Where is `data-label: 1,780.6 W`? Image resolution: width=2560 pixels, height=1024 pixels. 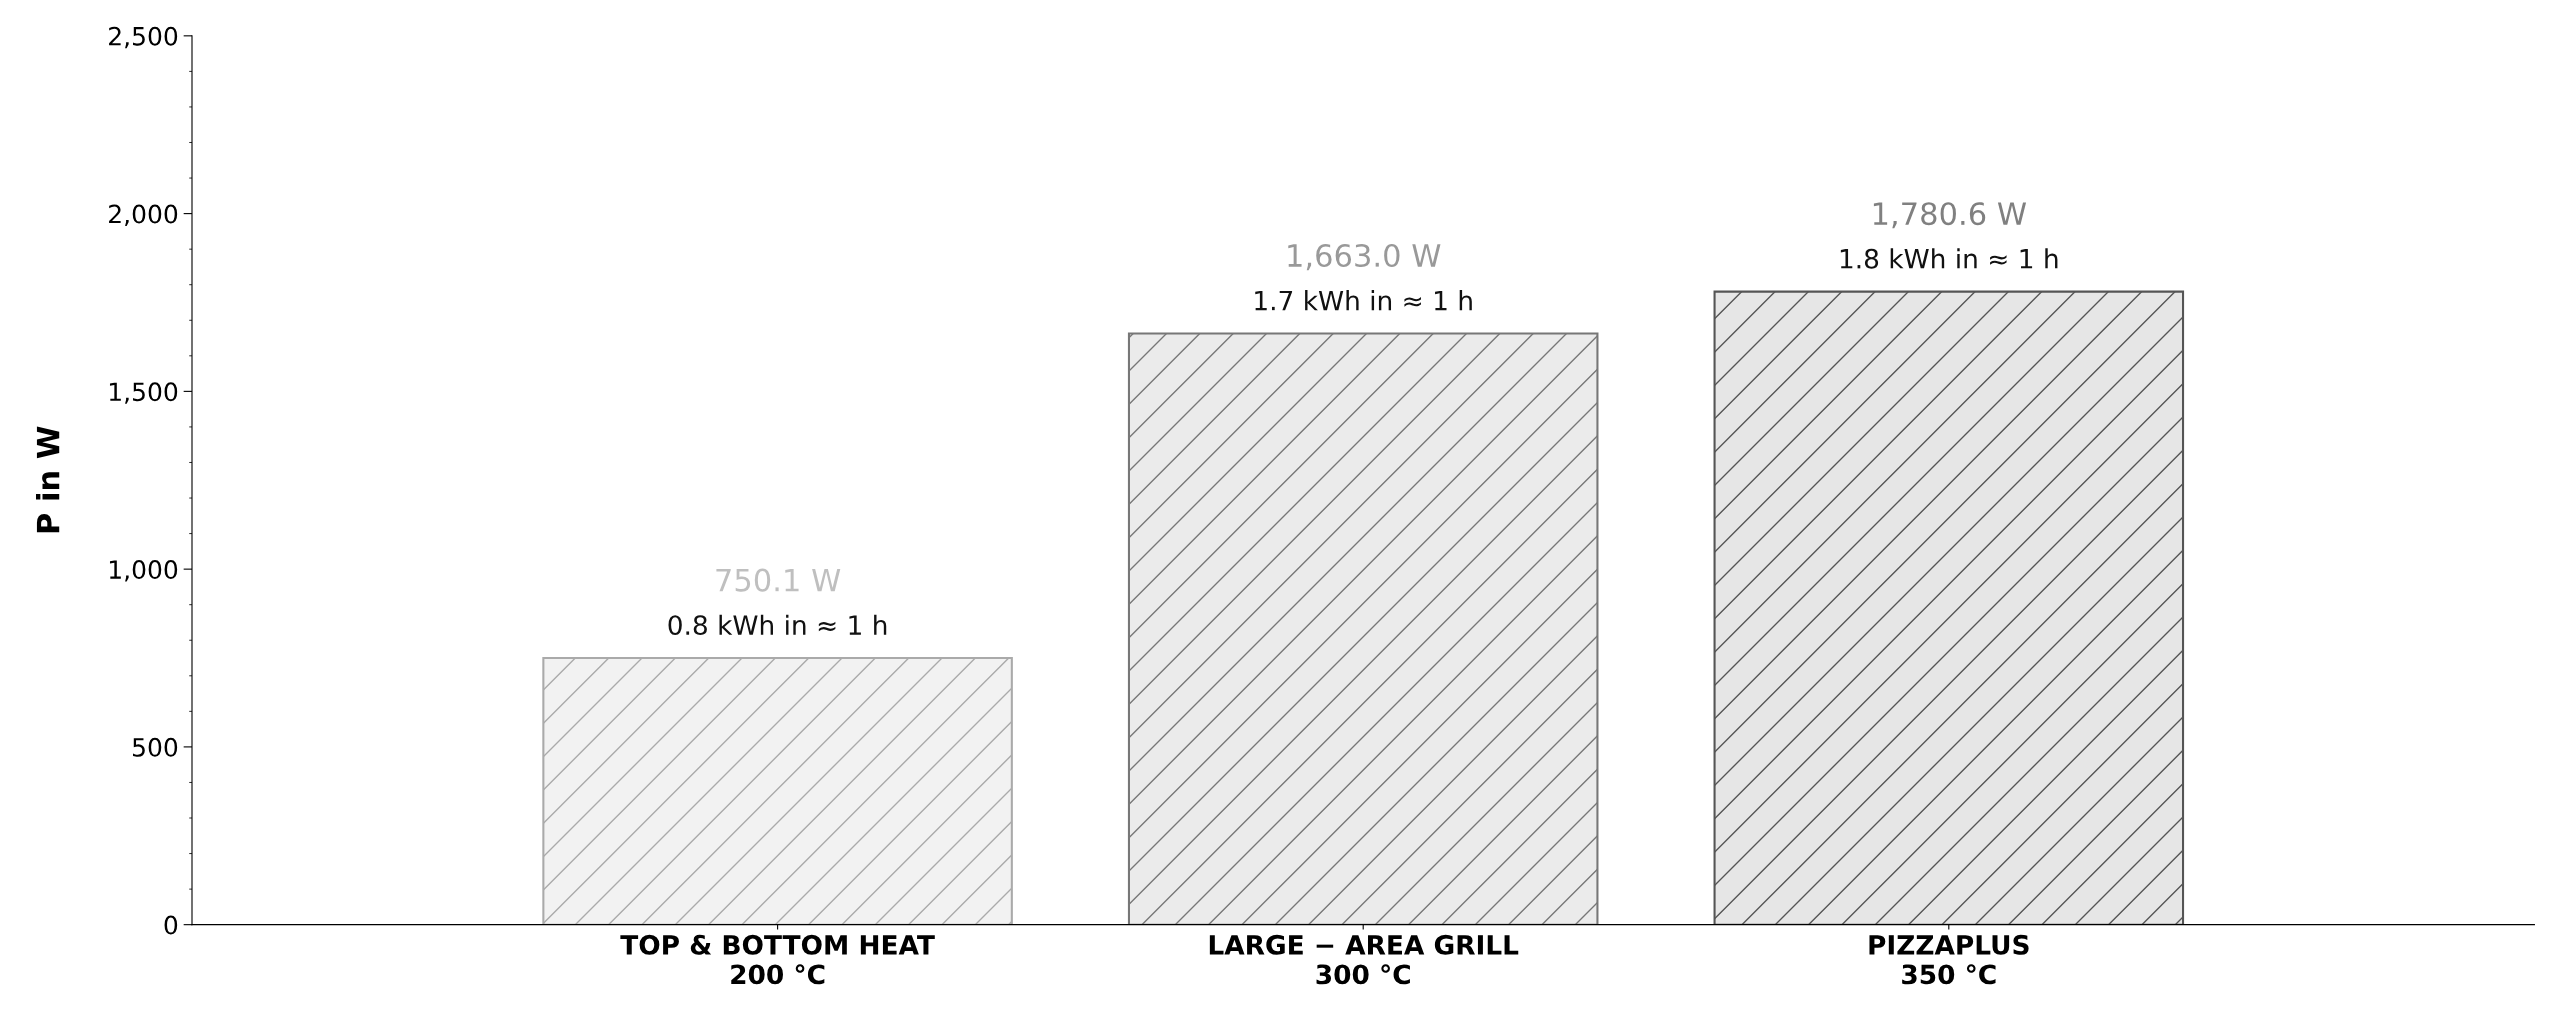 data-label: 1,780.6 W is located at coordinates (1950, 215).